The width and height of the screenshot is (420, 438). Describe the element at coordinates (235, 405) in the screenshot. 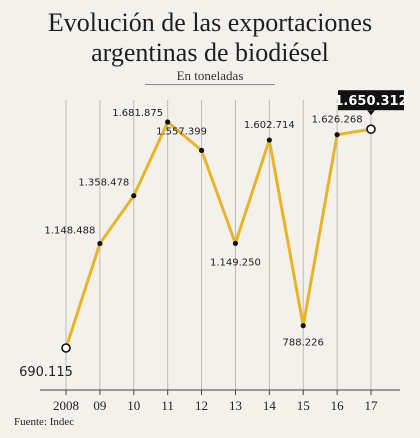

I see `x-label-13: 13` at that location.